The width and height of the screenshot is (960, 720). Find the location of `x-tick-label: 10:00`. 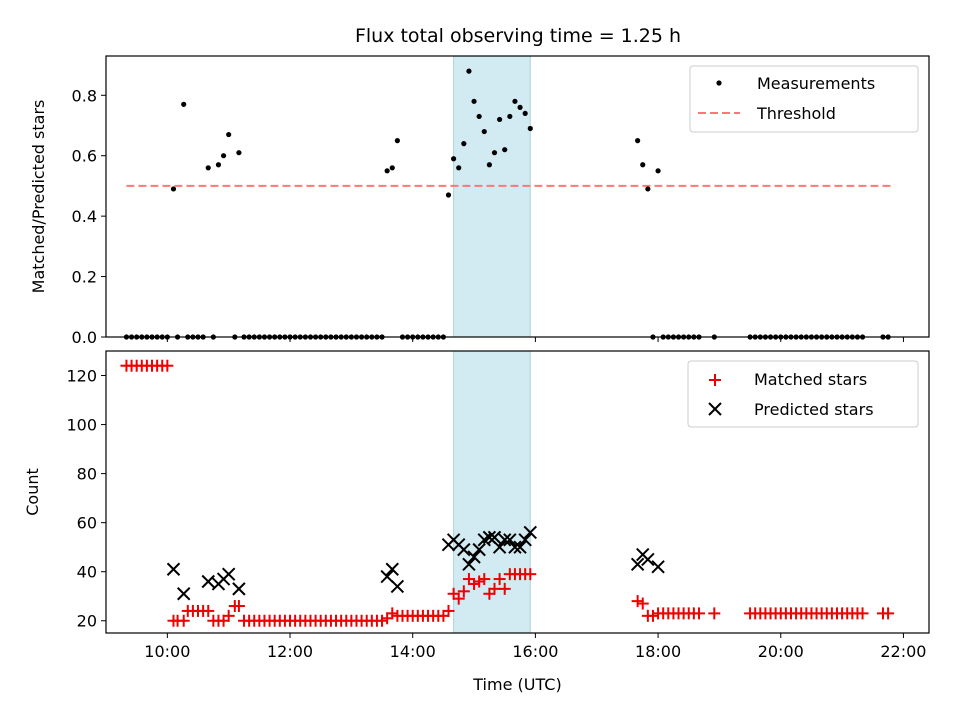

x-tick-label: 10:00 is located at coordinates (167, 651).